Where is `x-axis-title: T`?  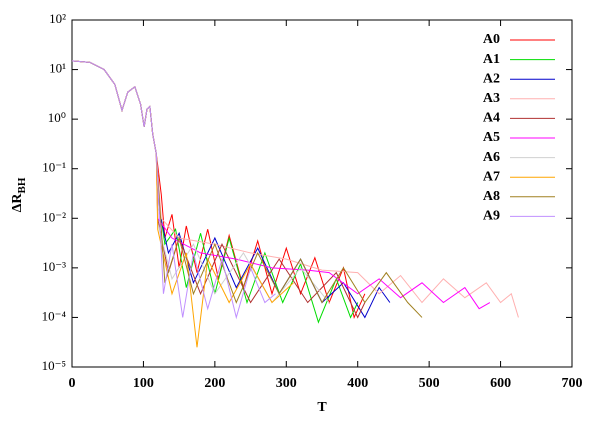 x-axis-title: T is located at coordinates (322, 407).